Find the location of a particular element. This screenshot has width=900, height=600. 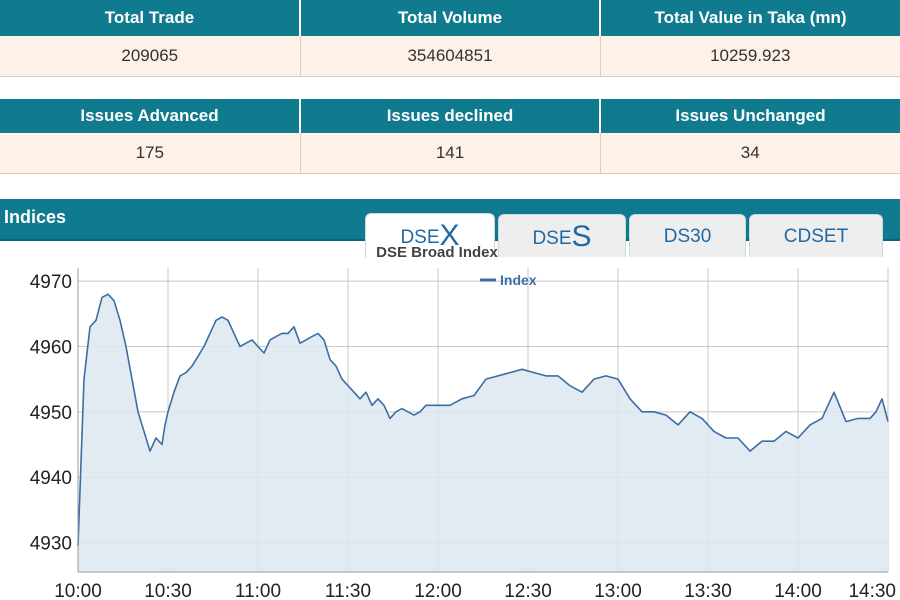

total-trade-value: 209065 is located at coordinates (150, 56).